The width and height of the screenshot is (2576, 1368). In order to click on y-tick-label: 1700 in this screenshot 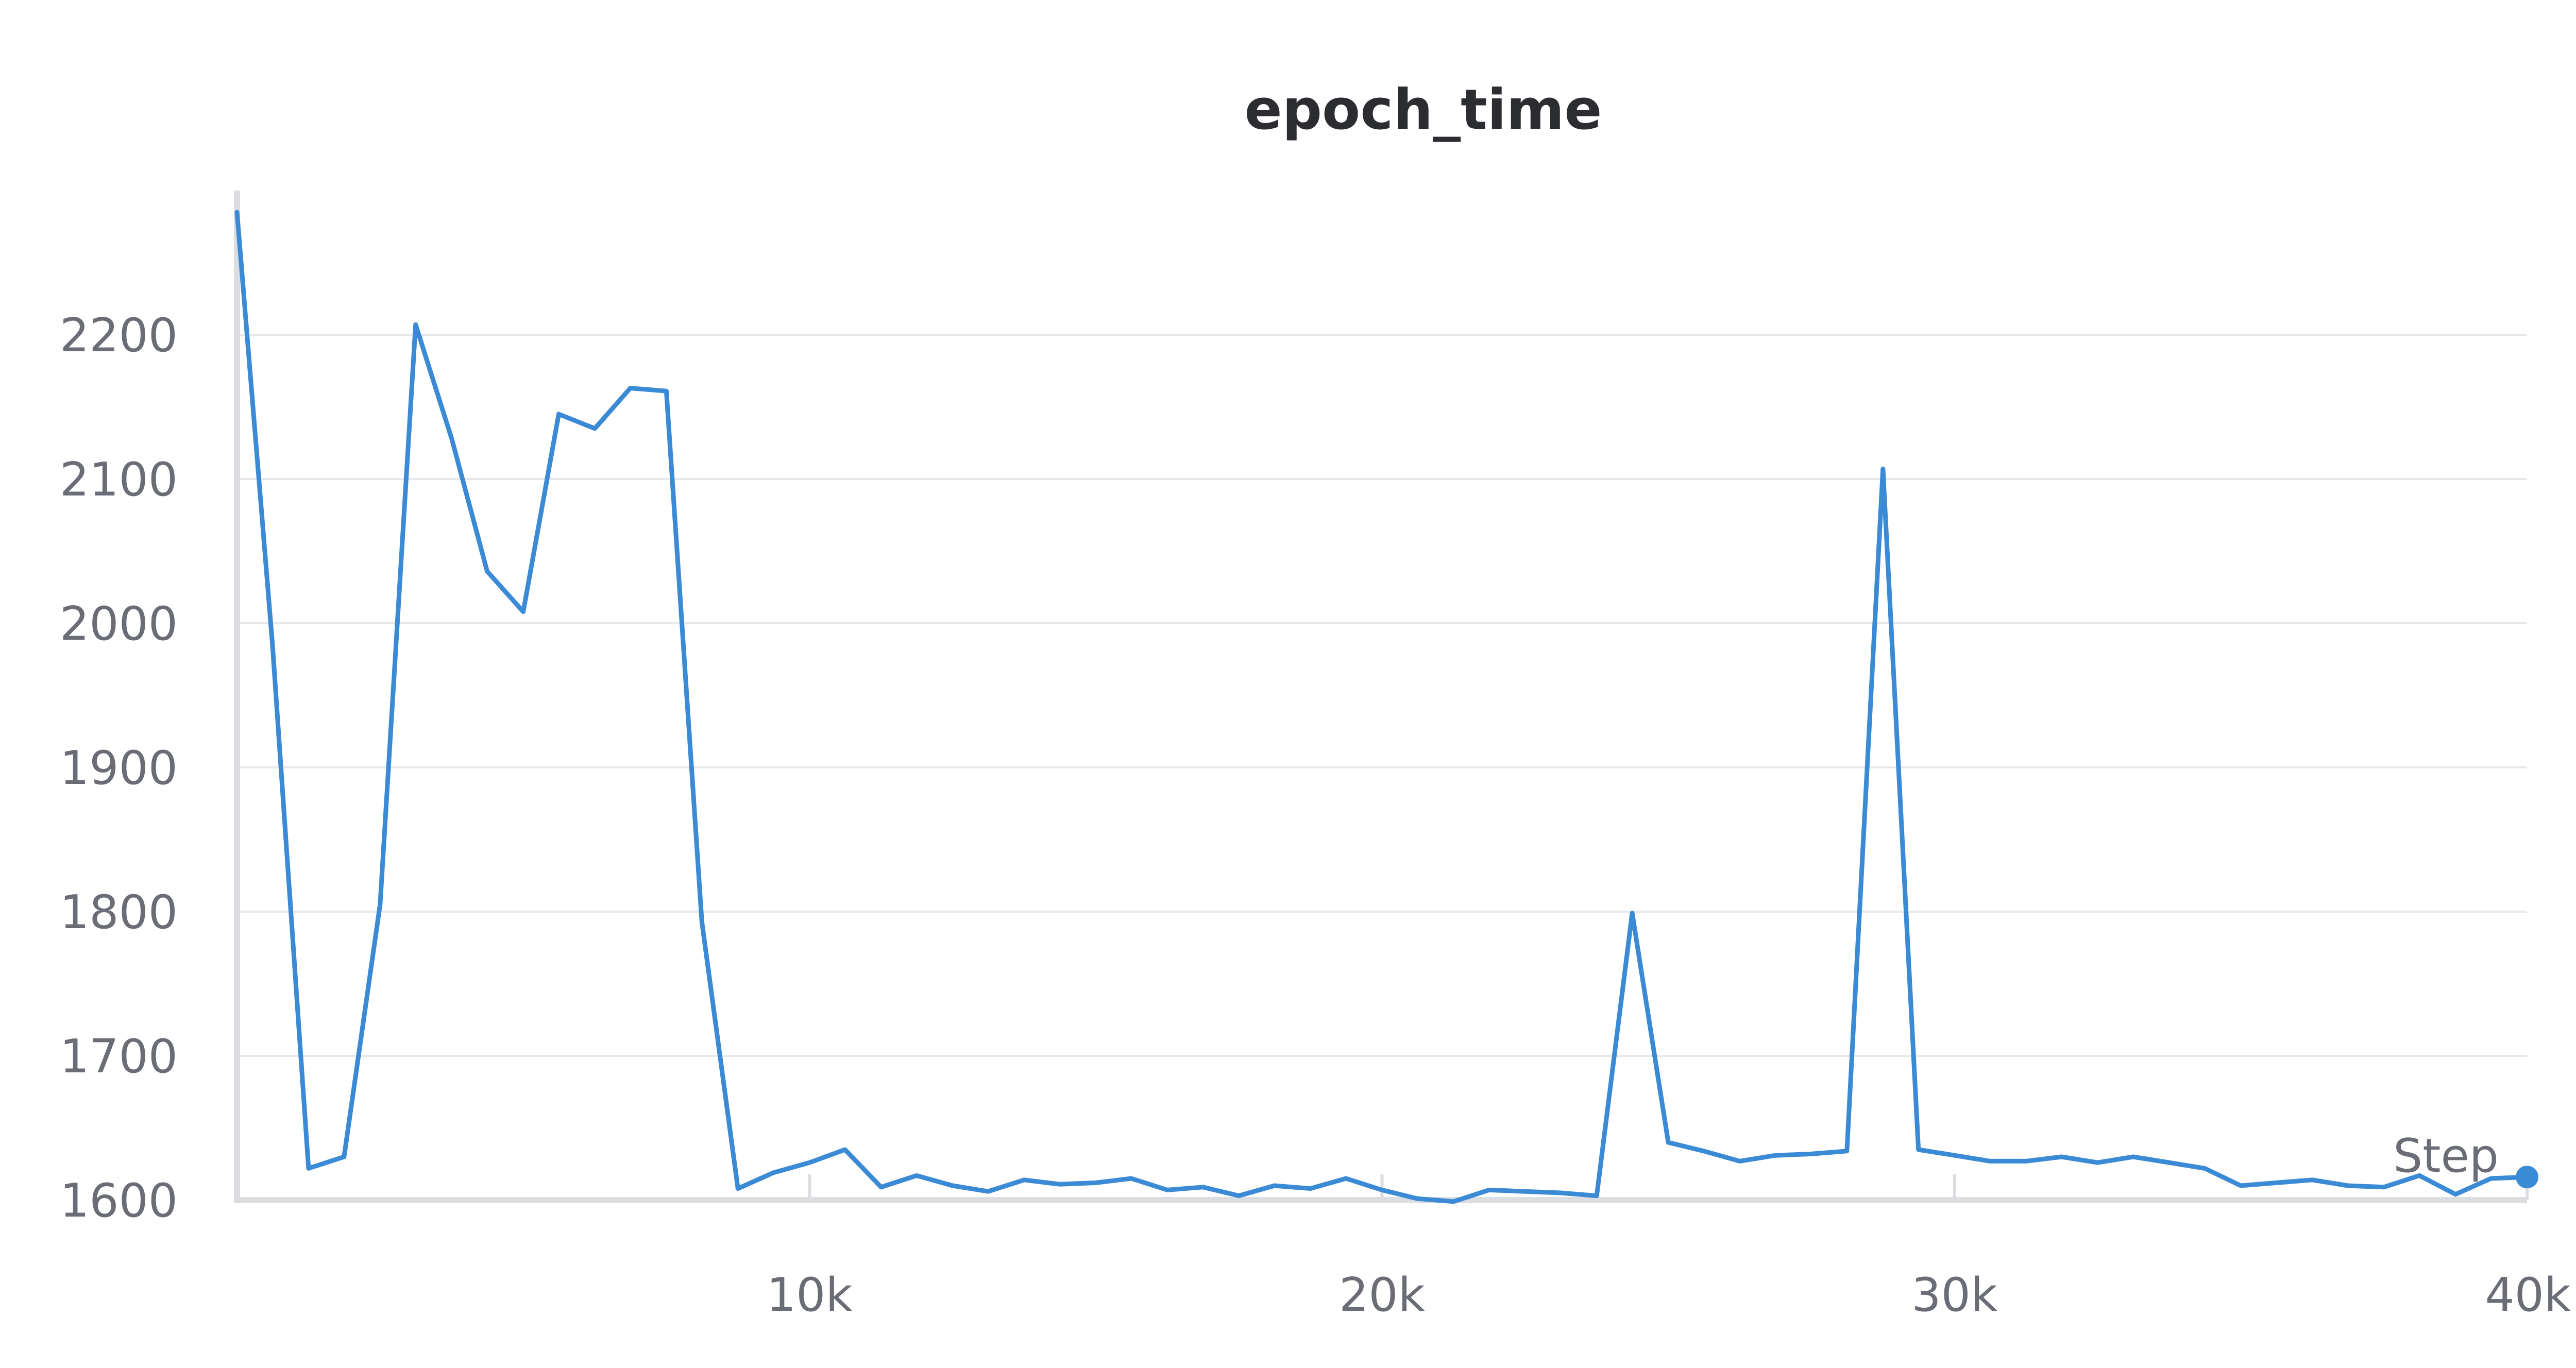, I will do `click(119, 1057)`.